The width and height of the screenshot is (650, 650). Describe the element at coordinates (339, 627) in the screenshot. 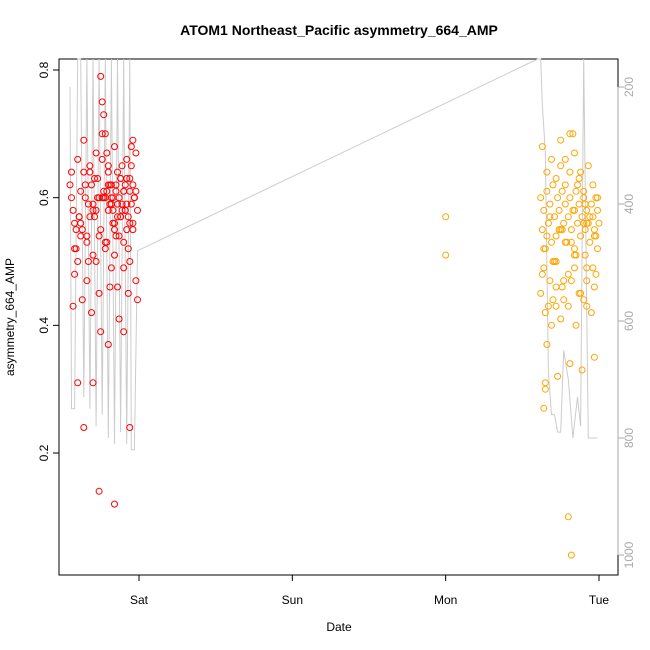

I see `x-axis-label: Date` at that location.